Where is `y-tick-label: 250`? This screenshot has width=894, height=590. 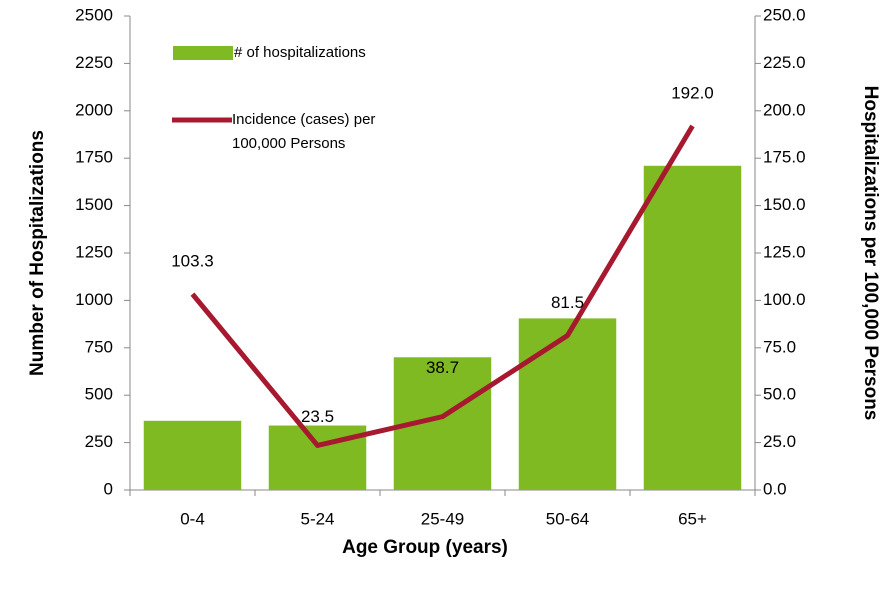 y-tick-label: 250 is located at coordinates (99, 441).